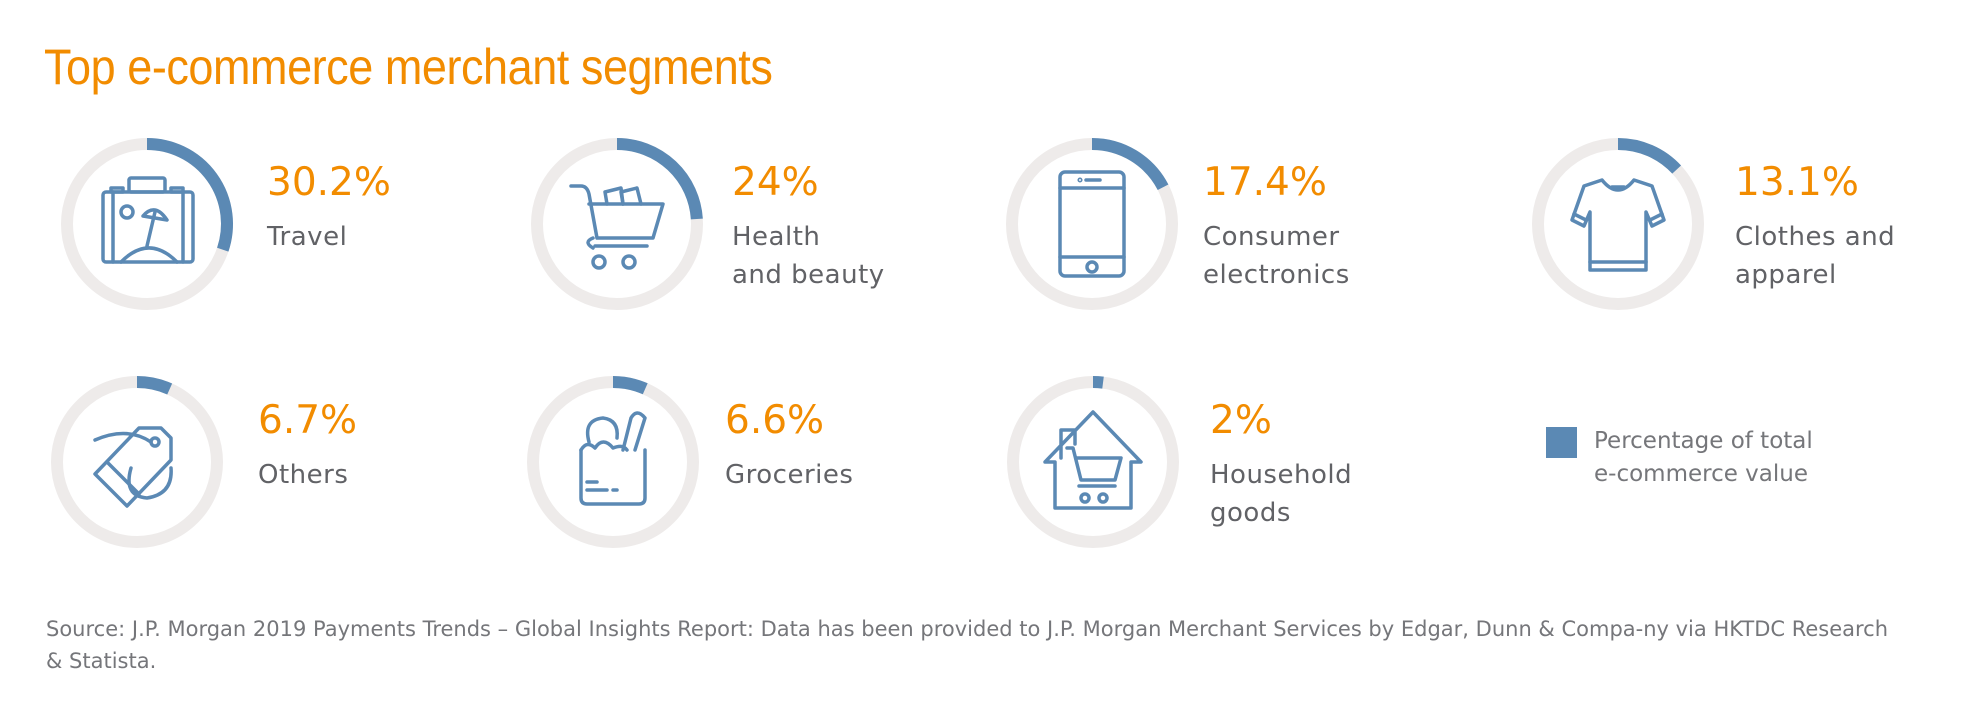 The height and width of the screenshot is (703, 1976). I want to click on house-cart-icon, so click(1093, 460).